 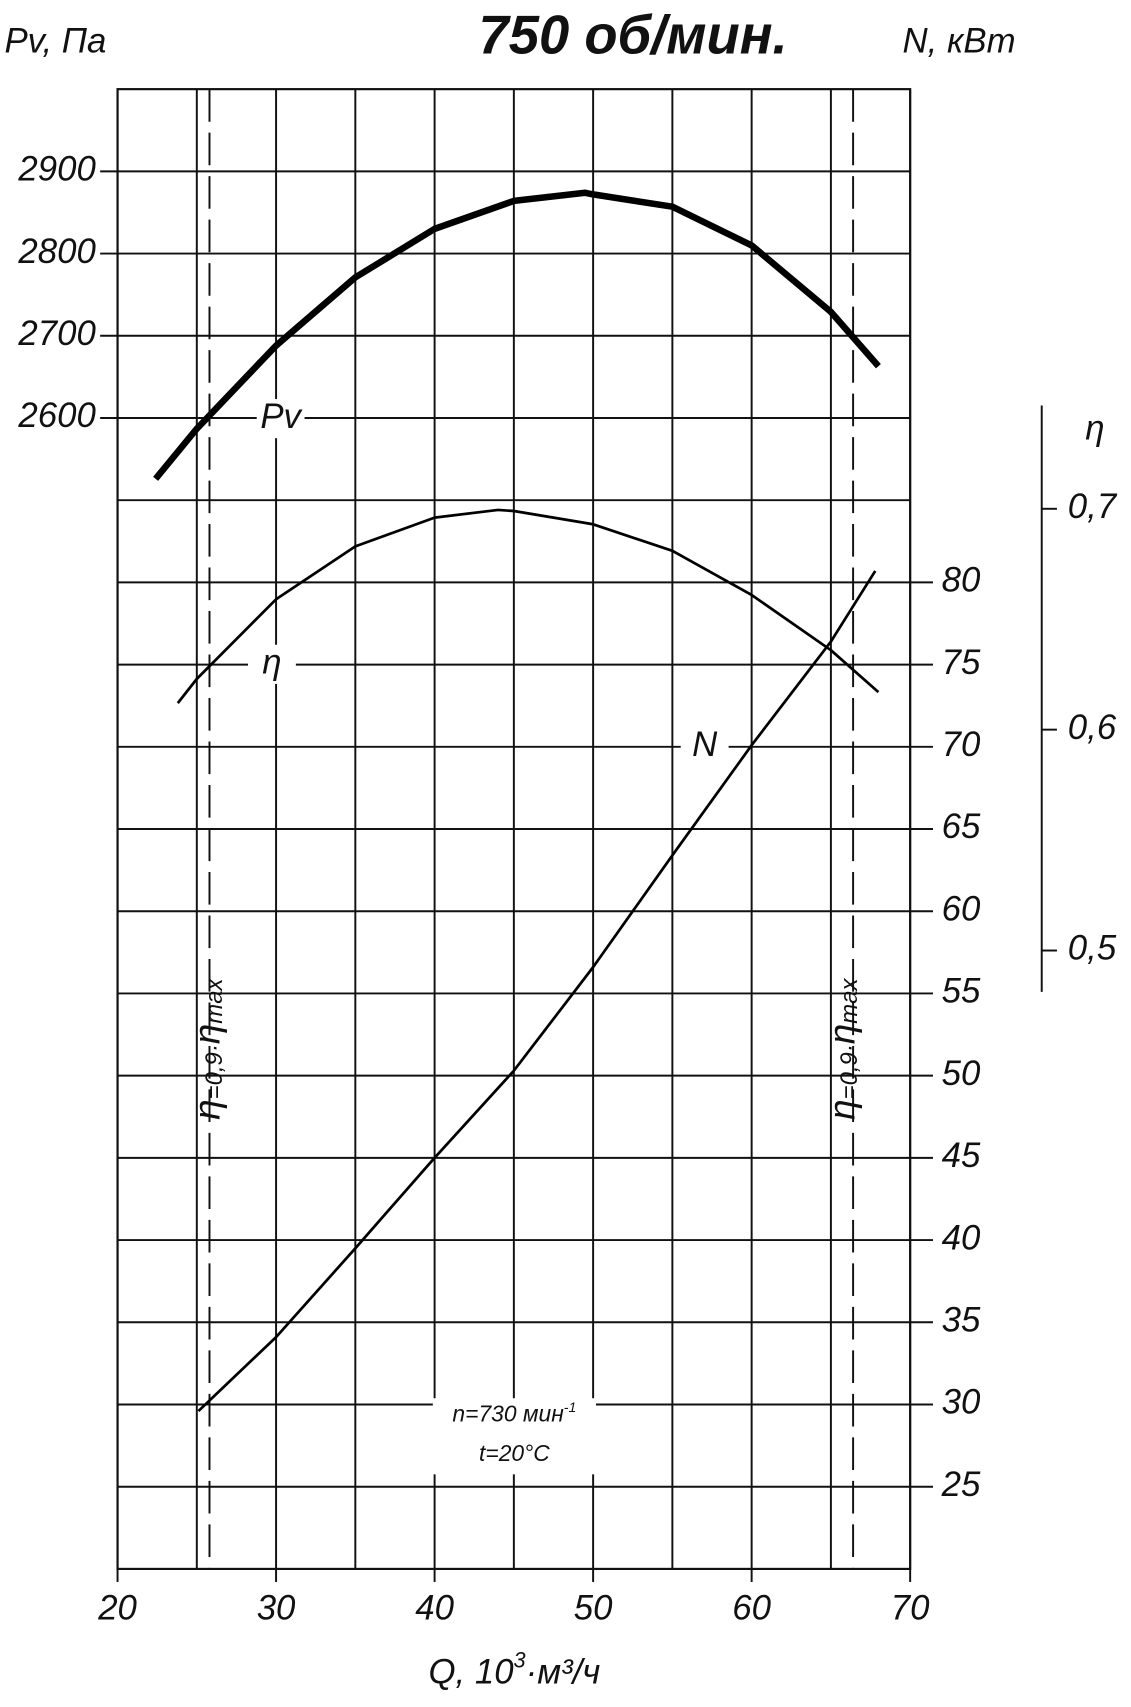 I want to click on y2-tick-label: 35, so click(x=961, y=1320).